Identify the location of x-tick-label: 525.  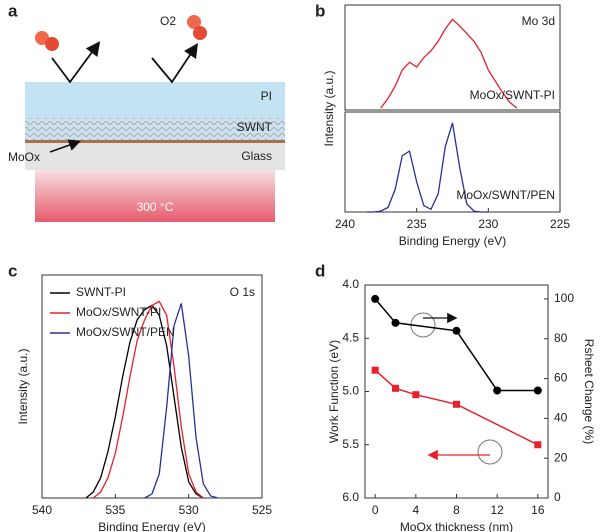
(262, 510).